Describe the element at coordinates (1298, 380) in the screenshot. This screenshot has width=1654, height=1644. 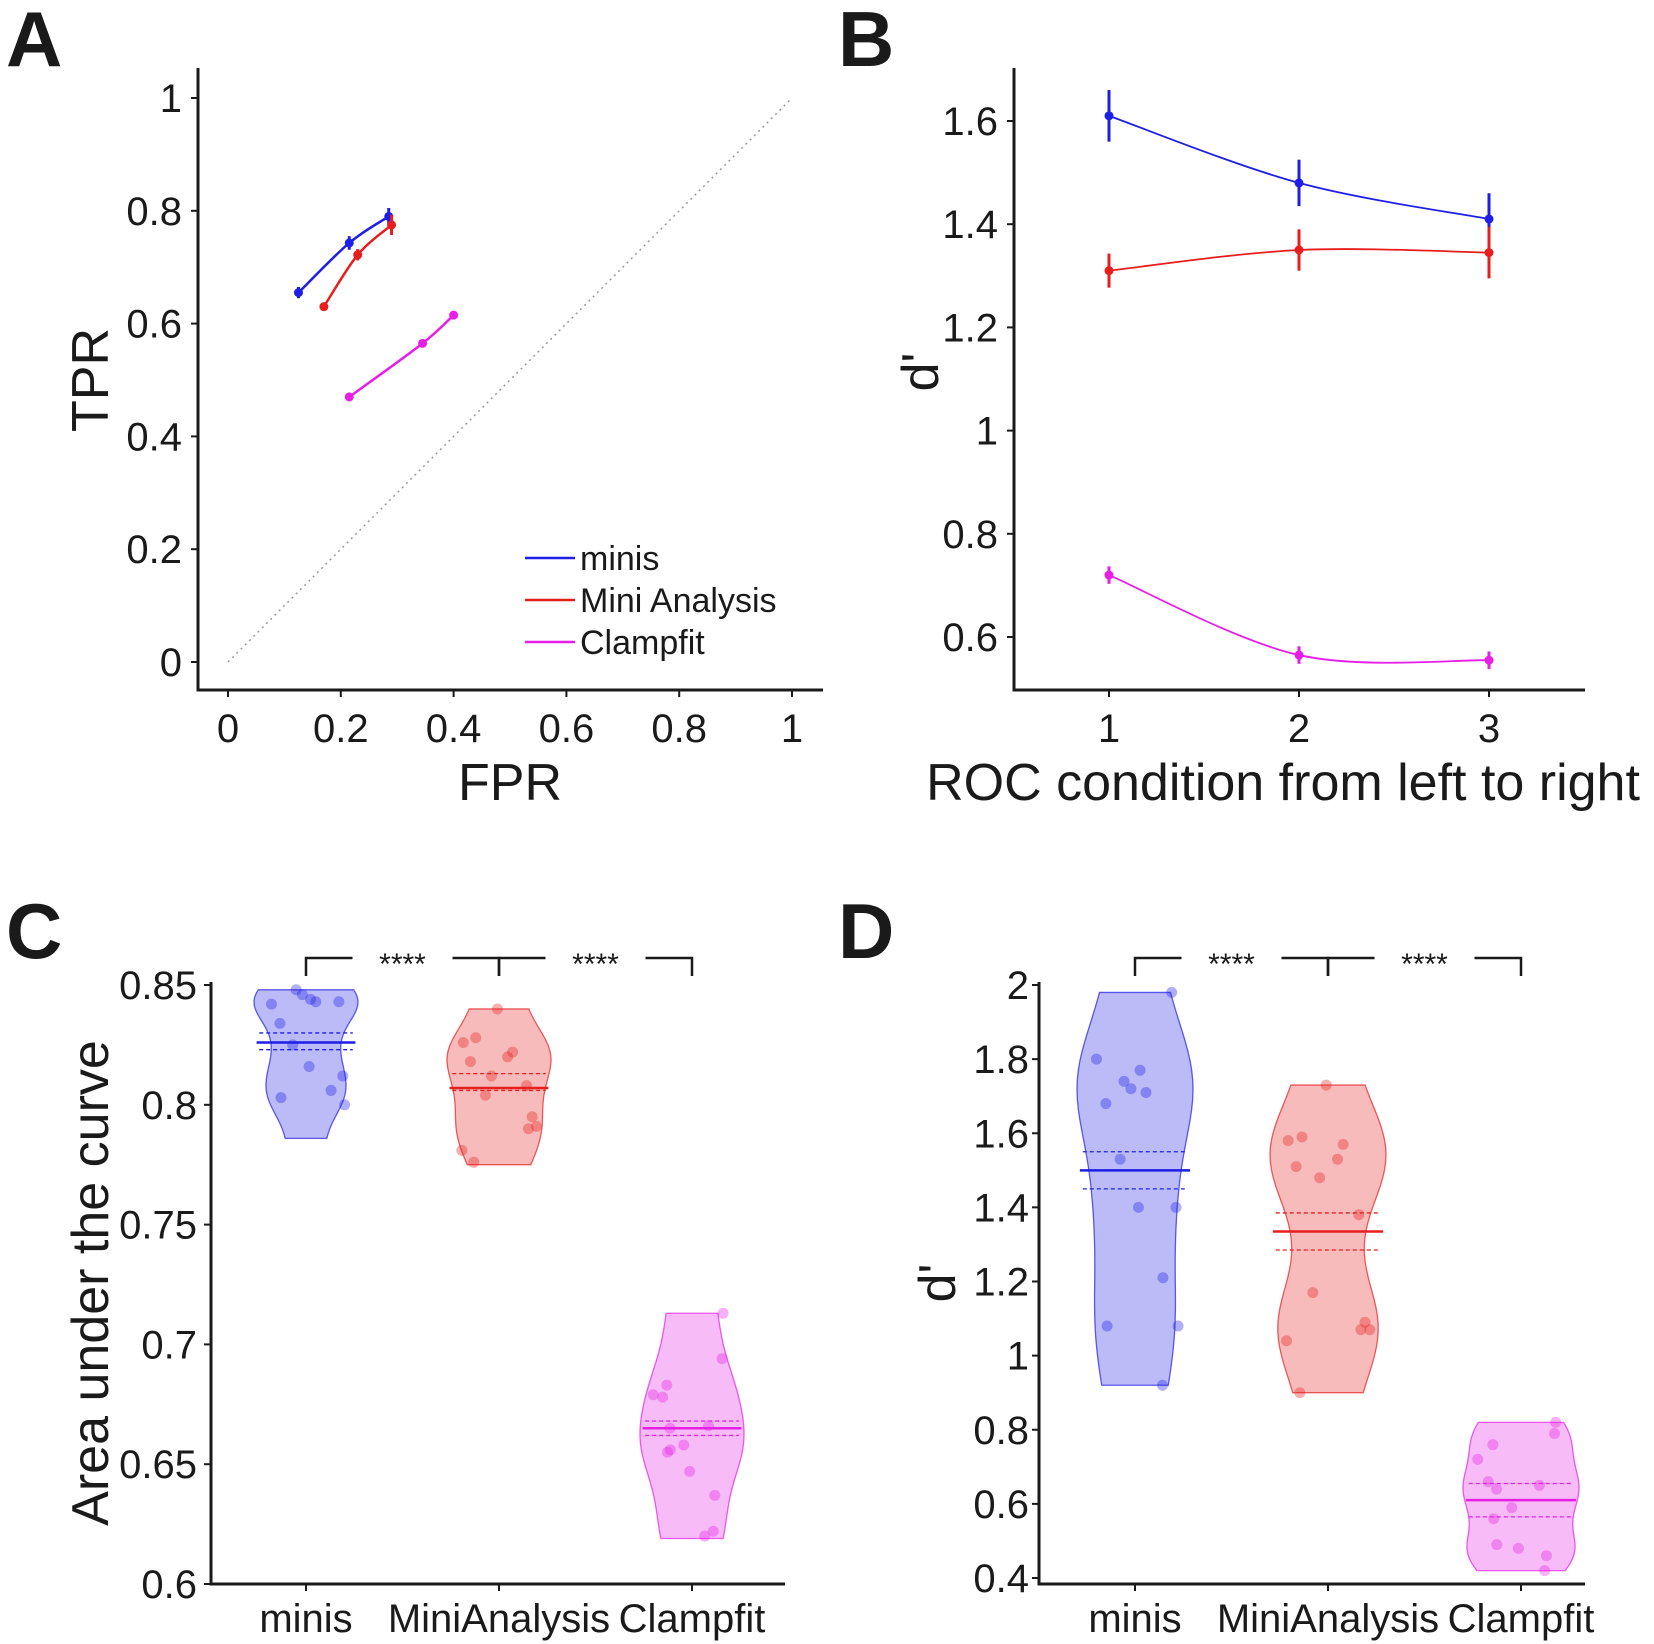
I see `axes-frame` at that location.